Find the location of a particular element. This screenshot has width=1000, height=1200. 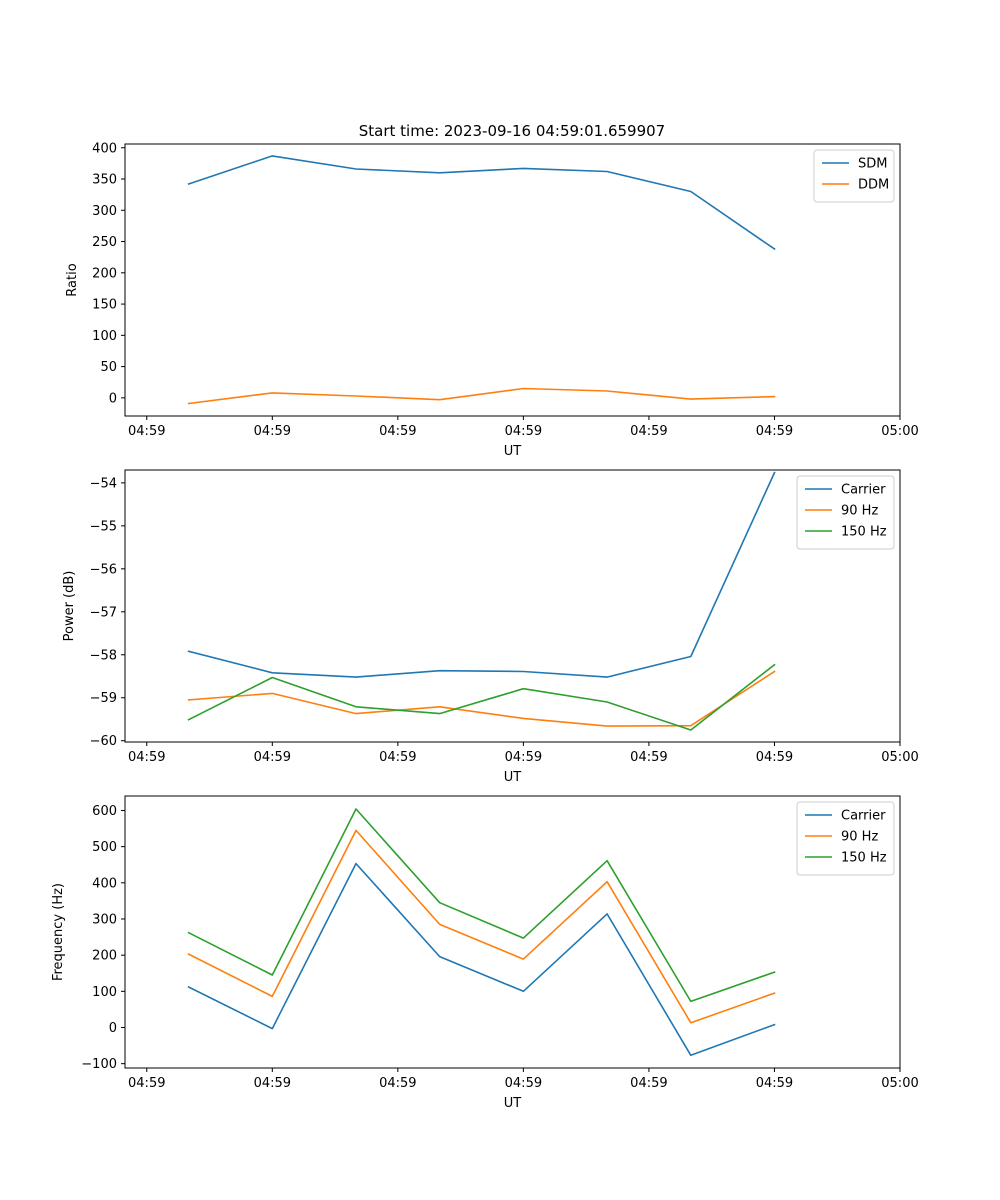

legend: SDM DDM is located at coordinates (854, 176).